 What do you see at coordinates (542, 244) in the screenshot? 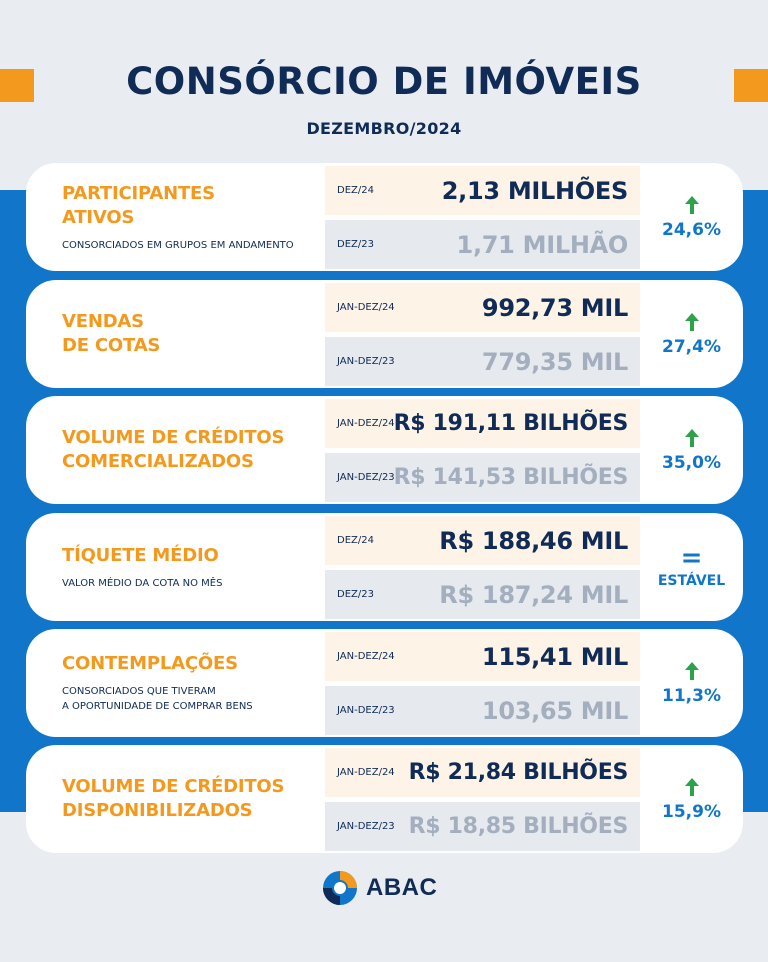
I see `previous-value: 1,71 MILHÃO` at bounding box center [542, 244].